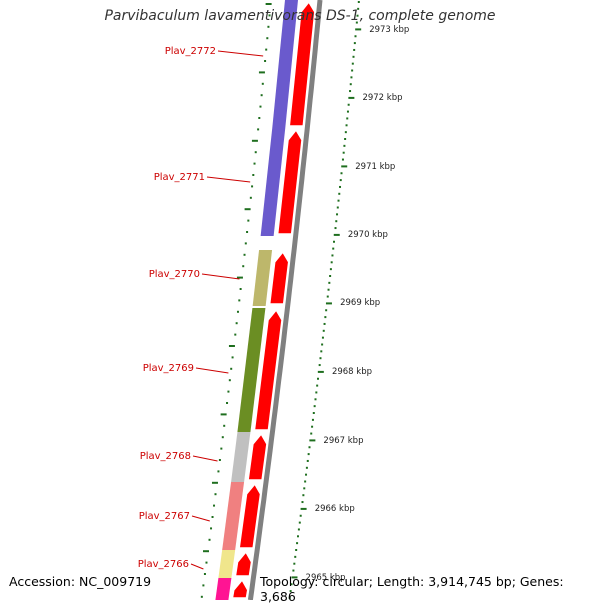  I want to click on gene-label: Plav_2770, so click(174, 274).